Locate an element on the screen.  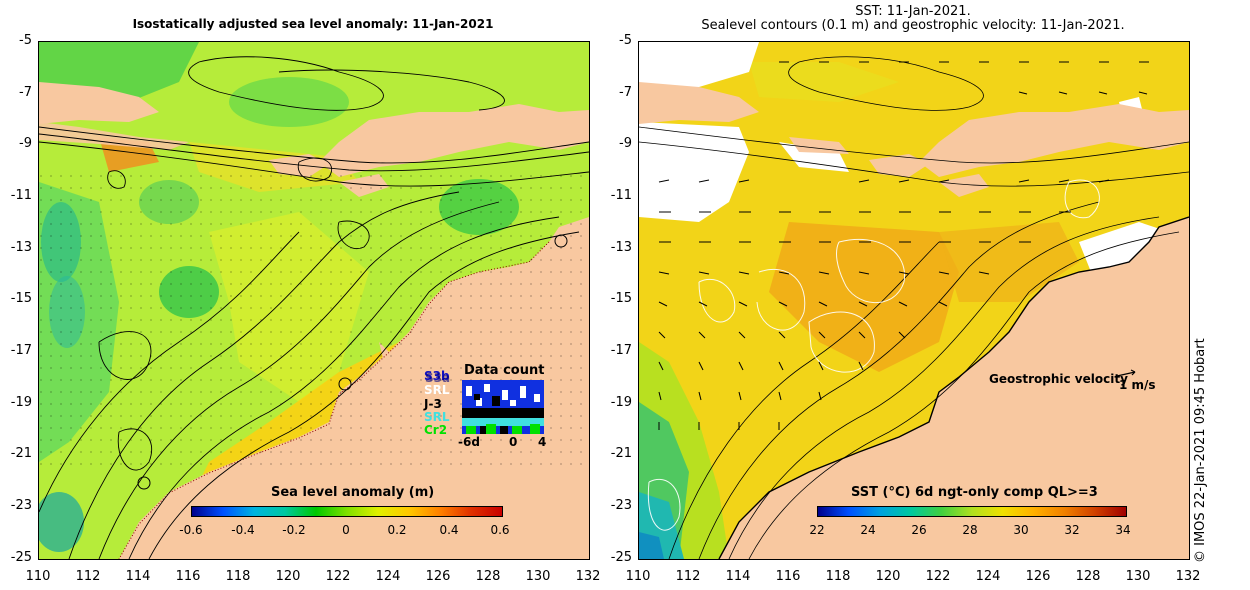
data-count-tick-0: 0 is located at coordinates (513, 442).